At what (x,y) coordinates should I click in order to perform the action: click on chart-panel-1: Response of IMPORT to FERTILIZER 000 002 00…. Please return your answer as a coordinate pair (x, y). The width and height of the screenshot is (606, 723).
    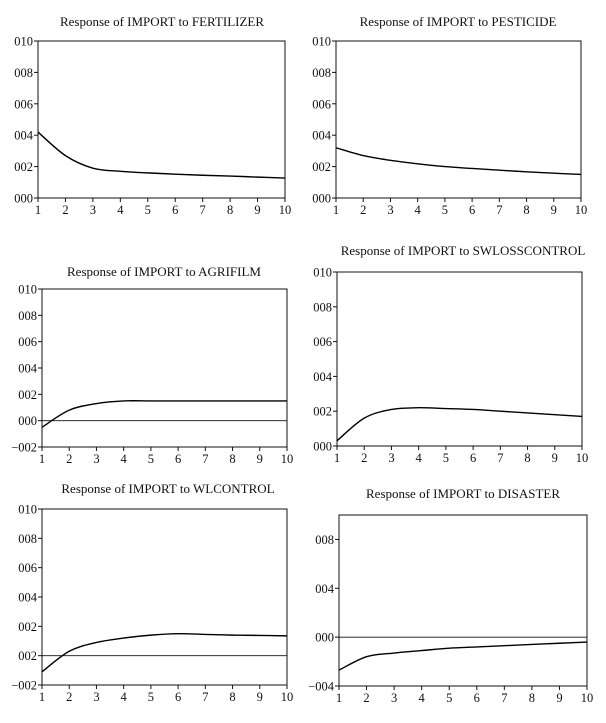
    Looking at the image, I should click on (152, 115).